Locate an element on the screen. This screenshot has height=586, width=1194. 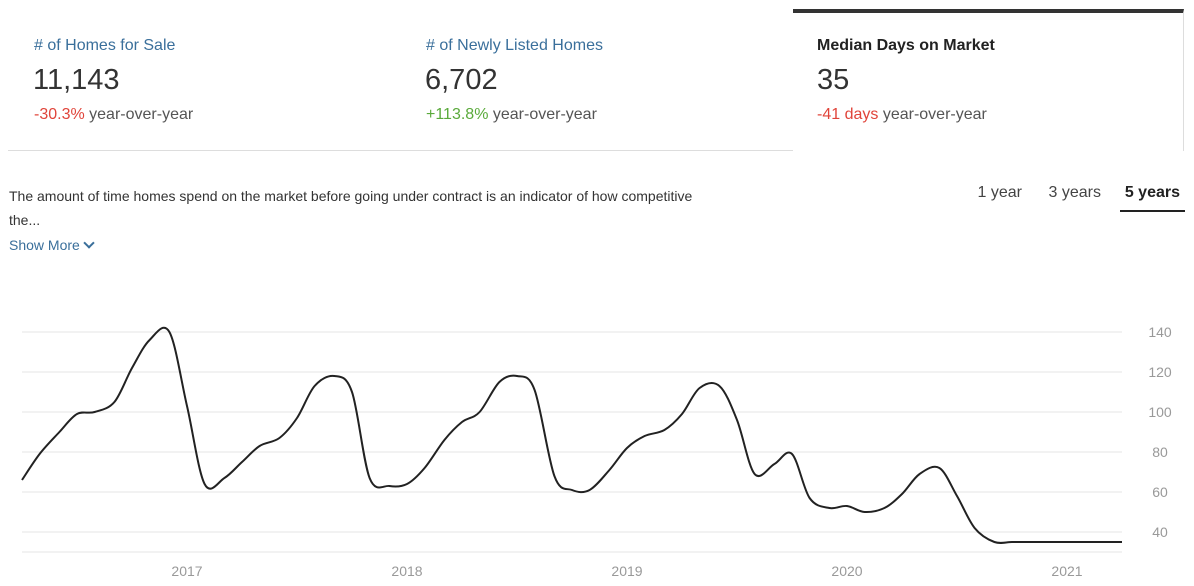
y-tick-label: 40 is located at coordinates (1160, 532).